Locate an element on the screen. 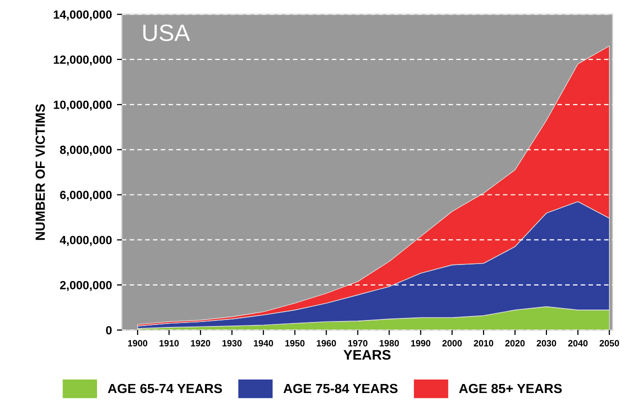 This screenshot has height=410, width=625. x-tick-label: 1990 is located at coordinates (420, 343).